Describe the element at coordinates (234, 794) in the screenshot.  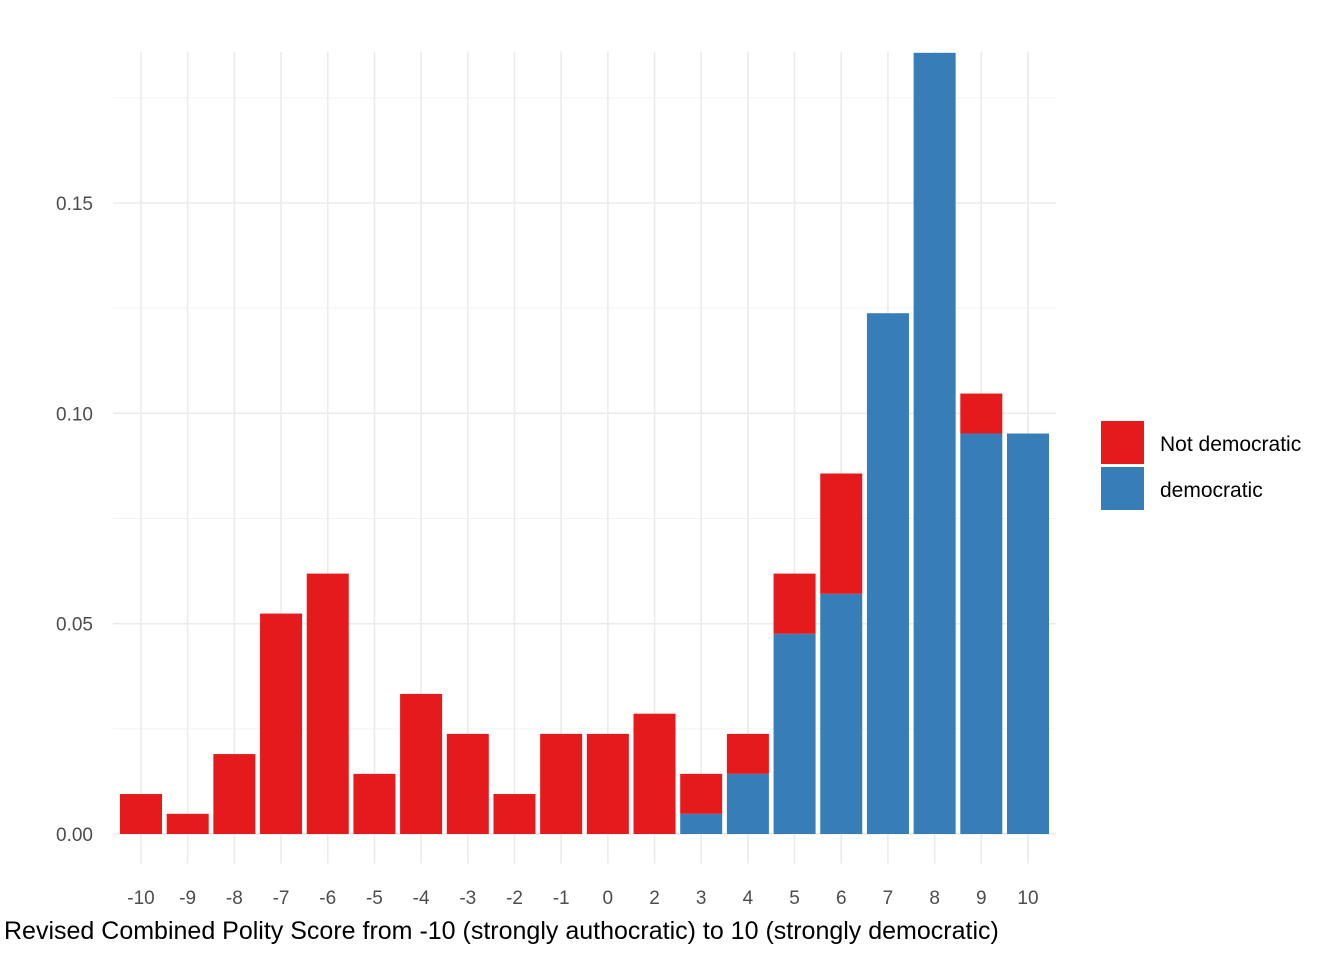
I see `bar-not-democratic--8` at that location.